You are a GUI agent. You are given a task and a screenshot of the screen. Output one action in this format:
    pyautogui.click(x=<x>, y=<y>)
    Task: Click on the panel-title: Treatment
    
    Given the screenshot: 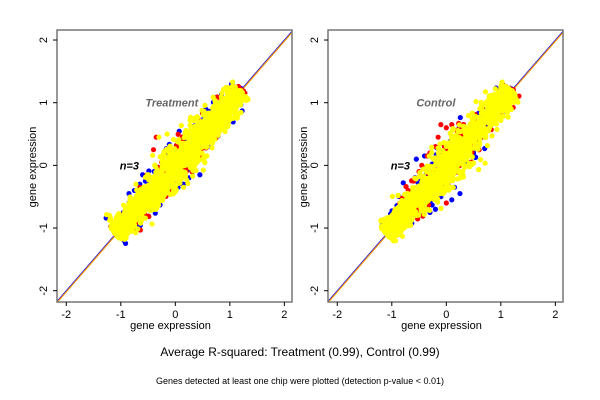 What is the action you would take?
    pyautogui.click(x=172, y=104)
    